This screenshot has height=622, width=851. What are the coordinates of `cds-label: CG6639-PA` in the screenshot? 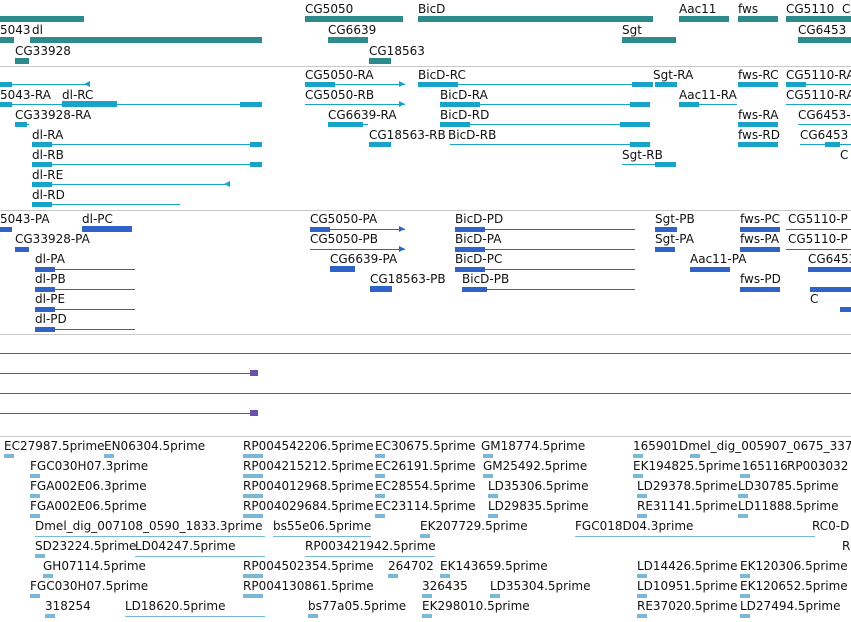 It's located at (364, 259).